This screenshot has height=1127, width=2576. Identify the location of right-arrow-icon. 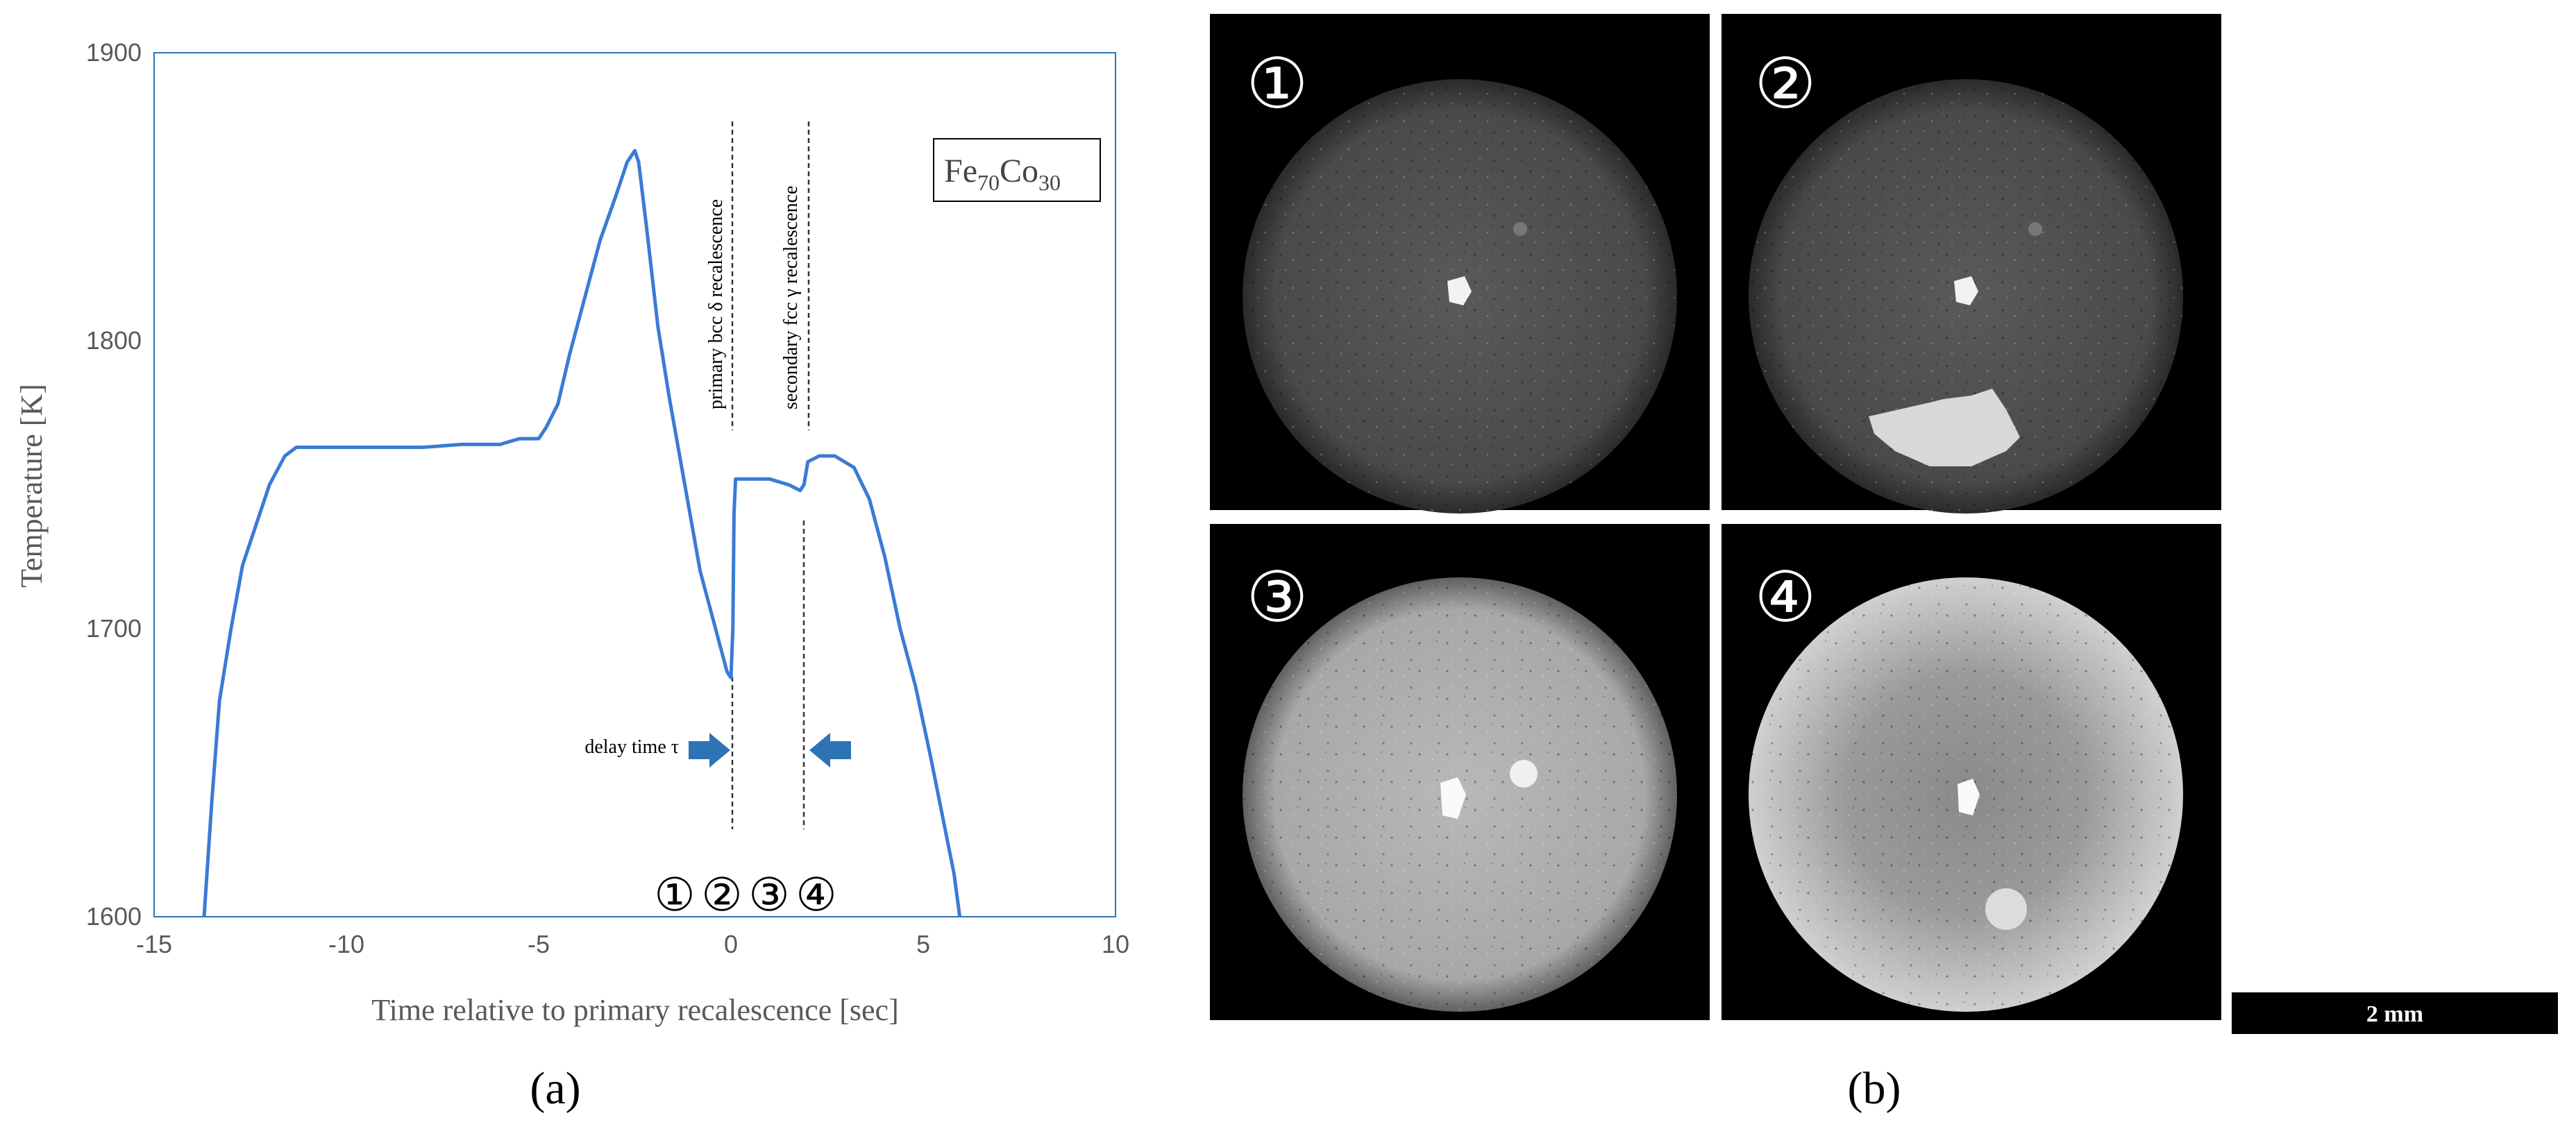
(830, 751).